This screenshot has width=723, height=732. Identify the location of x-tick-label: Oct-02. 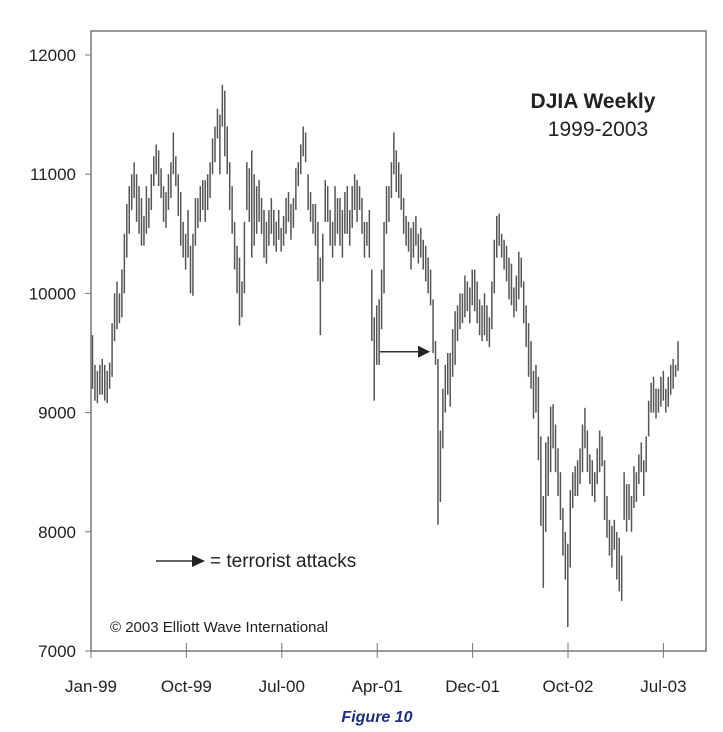
(567, 686).